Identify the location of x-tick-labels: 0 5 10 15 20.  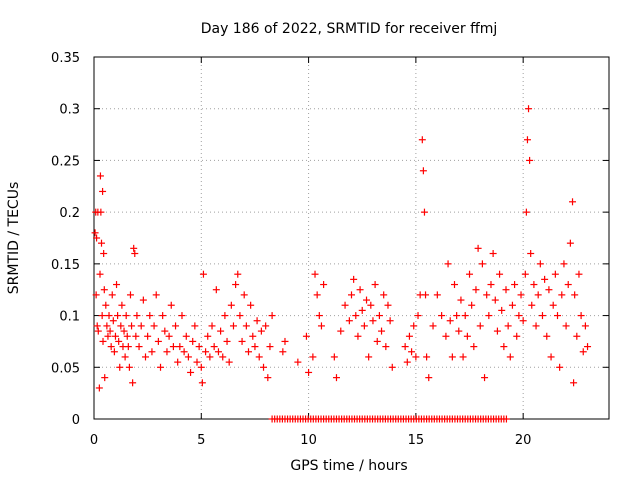
(311, 440).